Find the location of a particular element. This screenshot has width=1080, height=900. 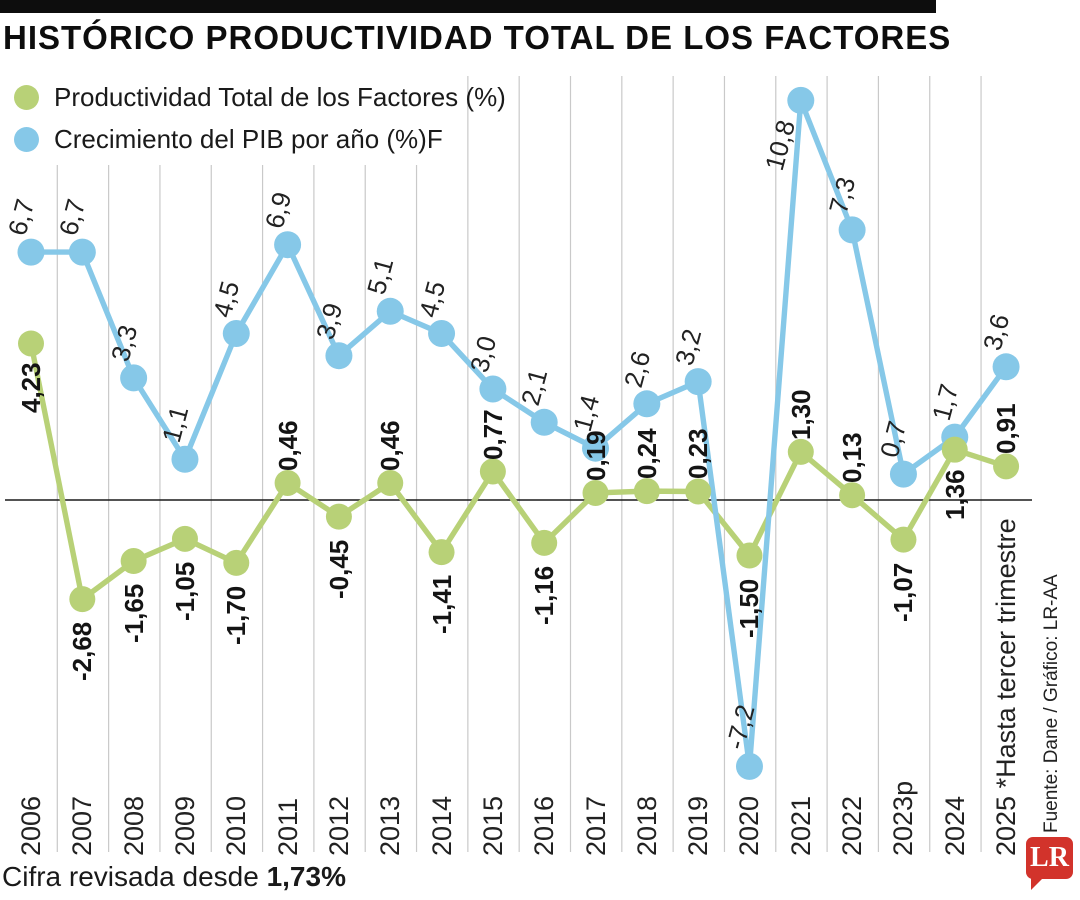

value-label-productividad-2023p: -1,07 is located at coordinates (903, 592).